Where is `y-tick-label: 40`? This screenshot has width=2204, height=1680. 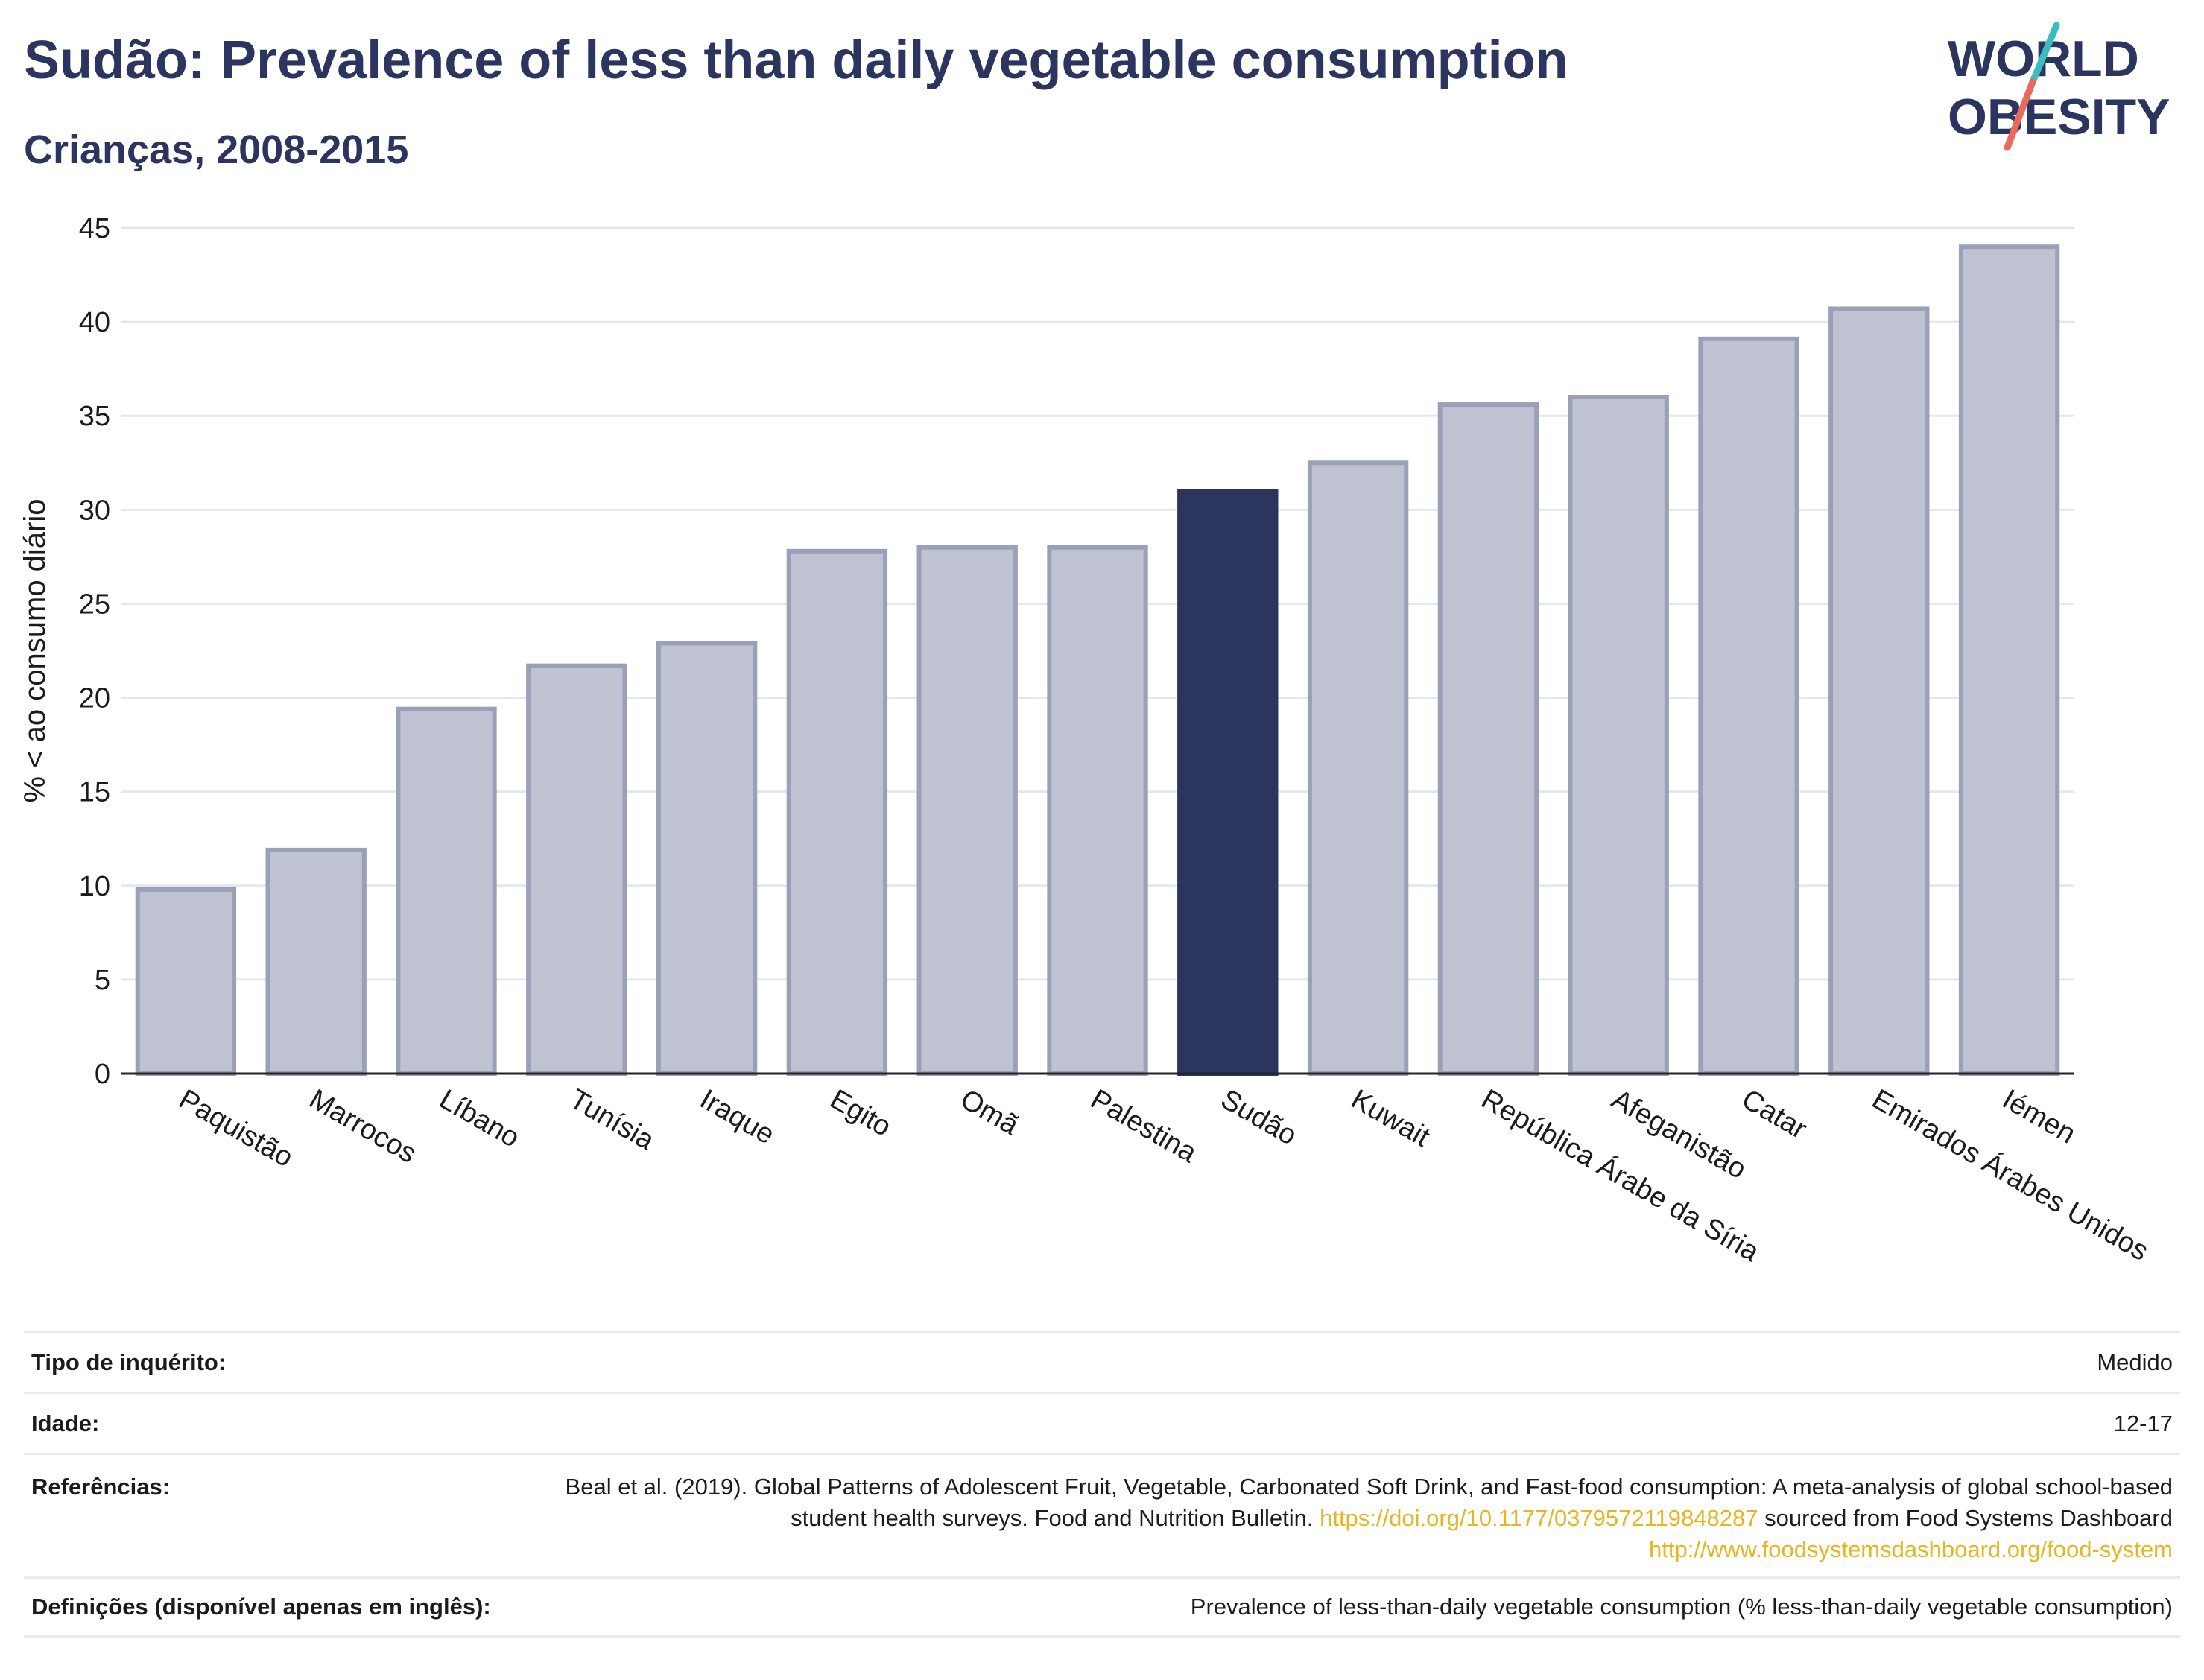
y-tick-label: 40 is located at coordinates (94, 322).